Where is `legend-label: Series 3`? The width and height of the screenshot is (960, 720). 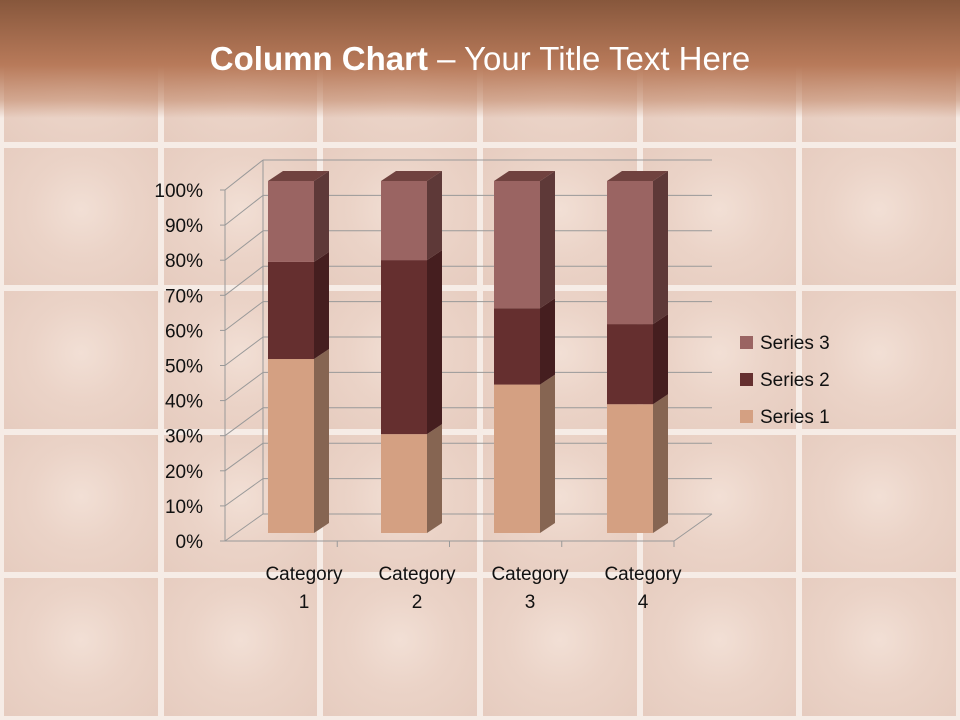 legend-label: Series 3 is located at coordinates (795, 343).